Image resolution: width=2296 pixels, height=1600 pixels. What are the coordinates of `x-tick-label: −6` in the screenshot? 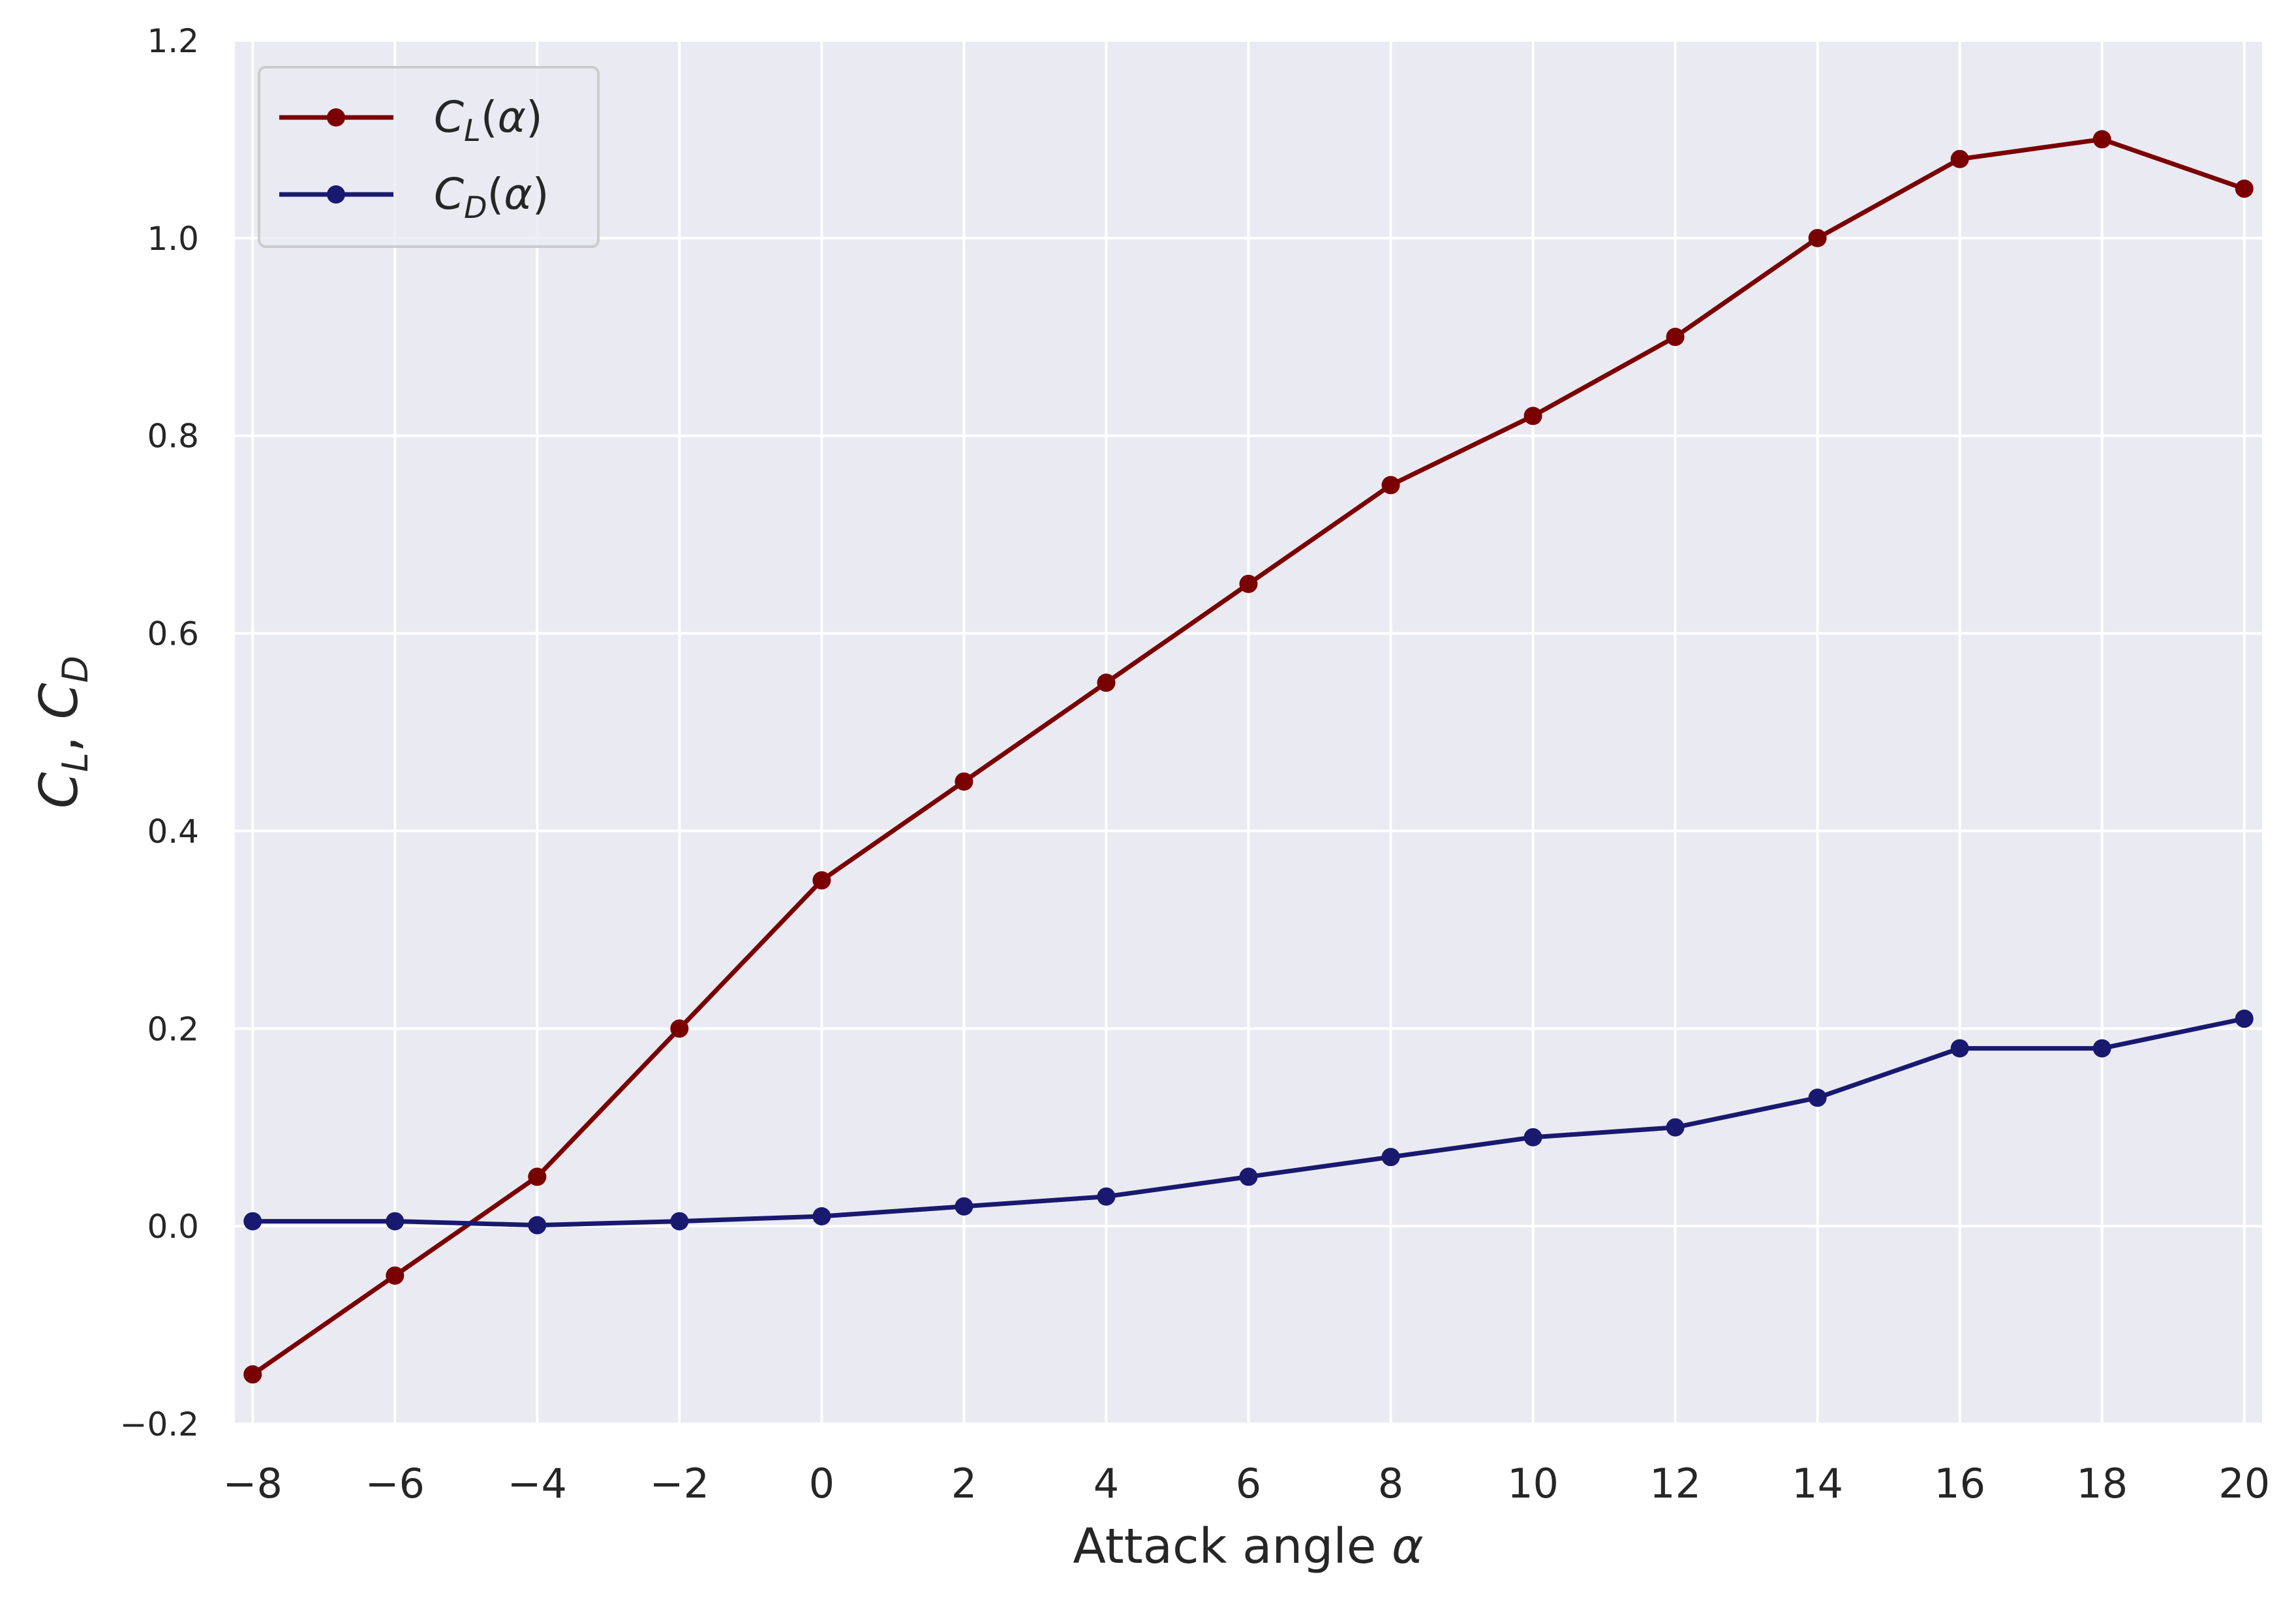 It's located at (395, 1483).